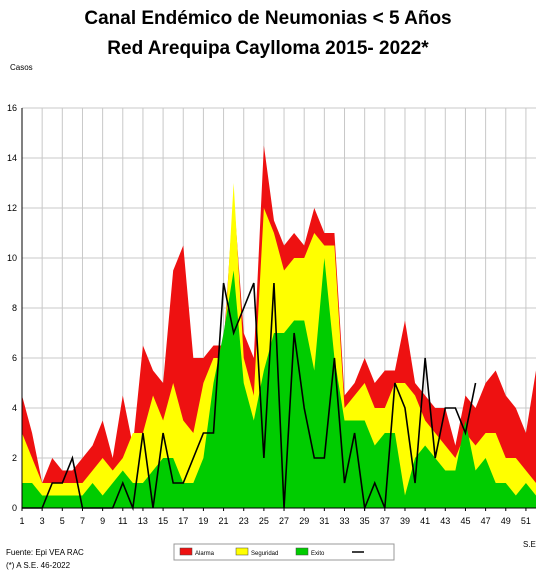 Image resolution: width=536 pixels, height=574 pixels. What do you see at coordinates (186, 551) in the screenshot?
I see `legend-swatch-alarma` at bounding box center [186, 551].